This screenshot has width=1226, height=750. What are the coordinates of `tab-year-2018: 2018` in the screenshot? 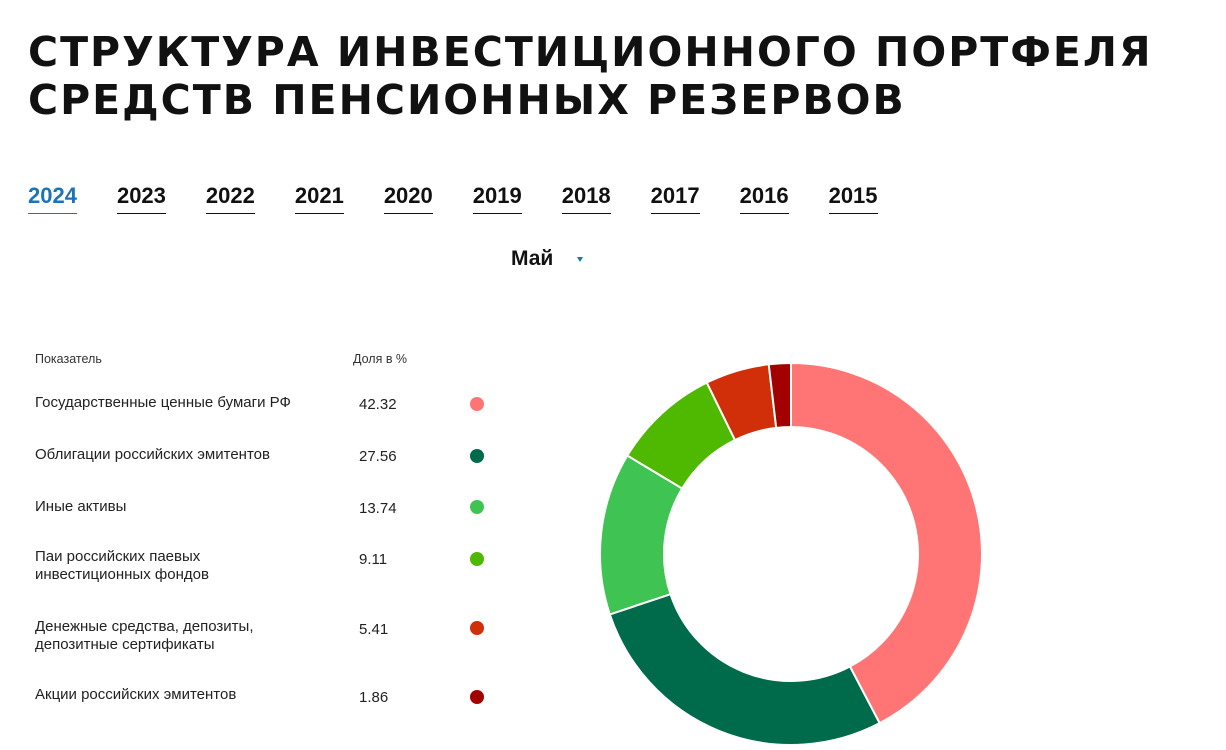 It's located at (586, 198).